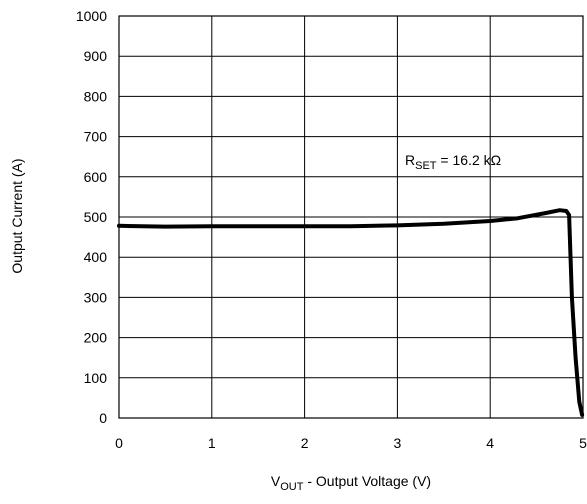  Describe the element at coordinates (96, 177) in the screenshot. I see `y-tick-label: 600` at that location.